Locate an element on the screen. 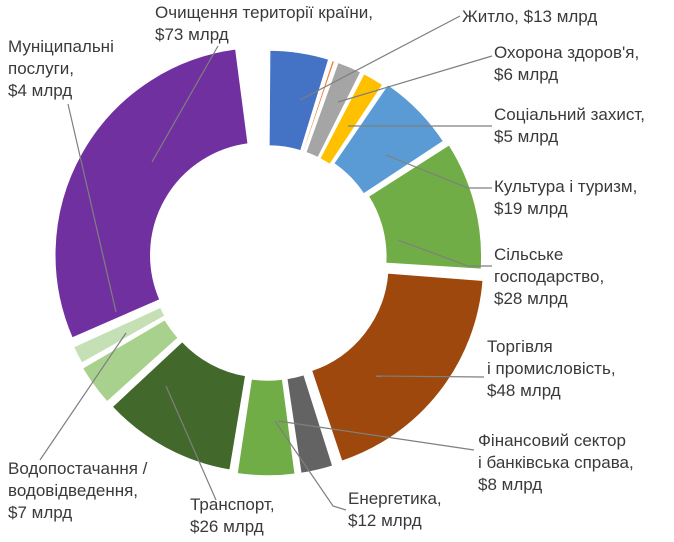  data-label-line: $6 млрд is located at coordinates (526, 74).